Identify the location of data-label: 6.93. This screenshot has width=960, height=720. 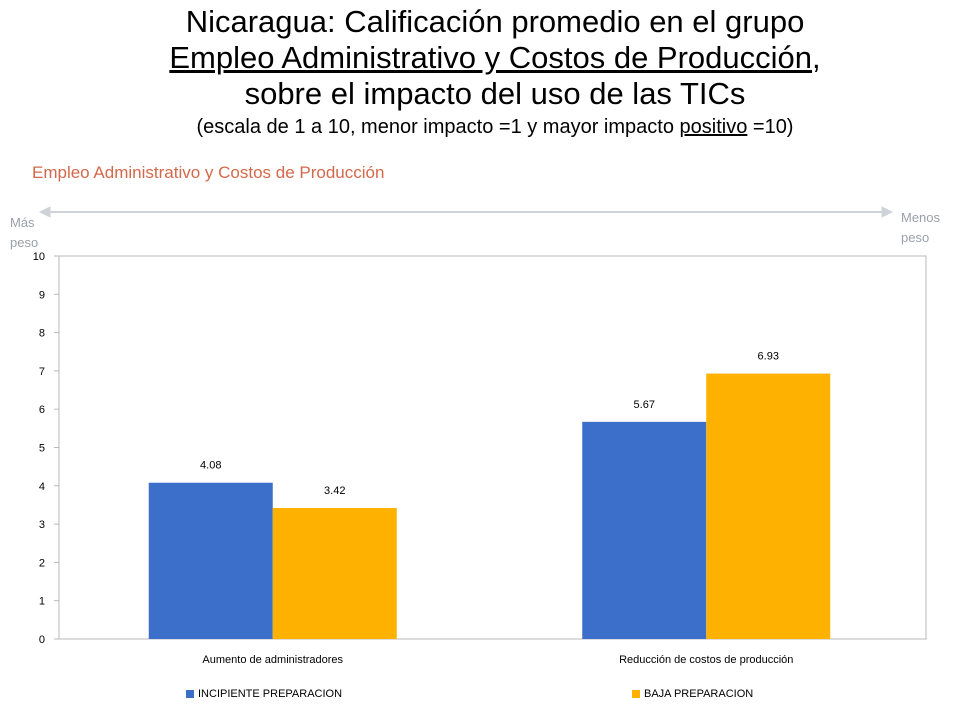
(768, 357).